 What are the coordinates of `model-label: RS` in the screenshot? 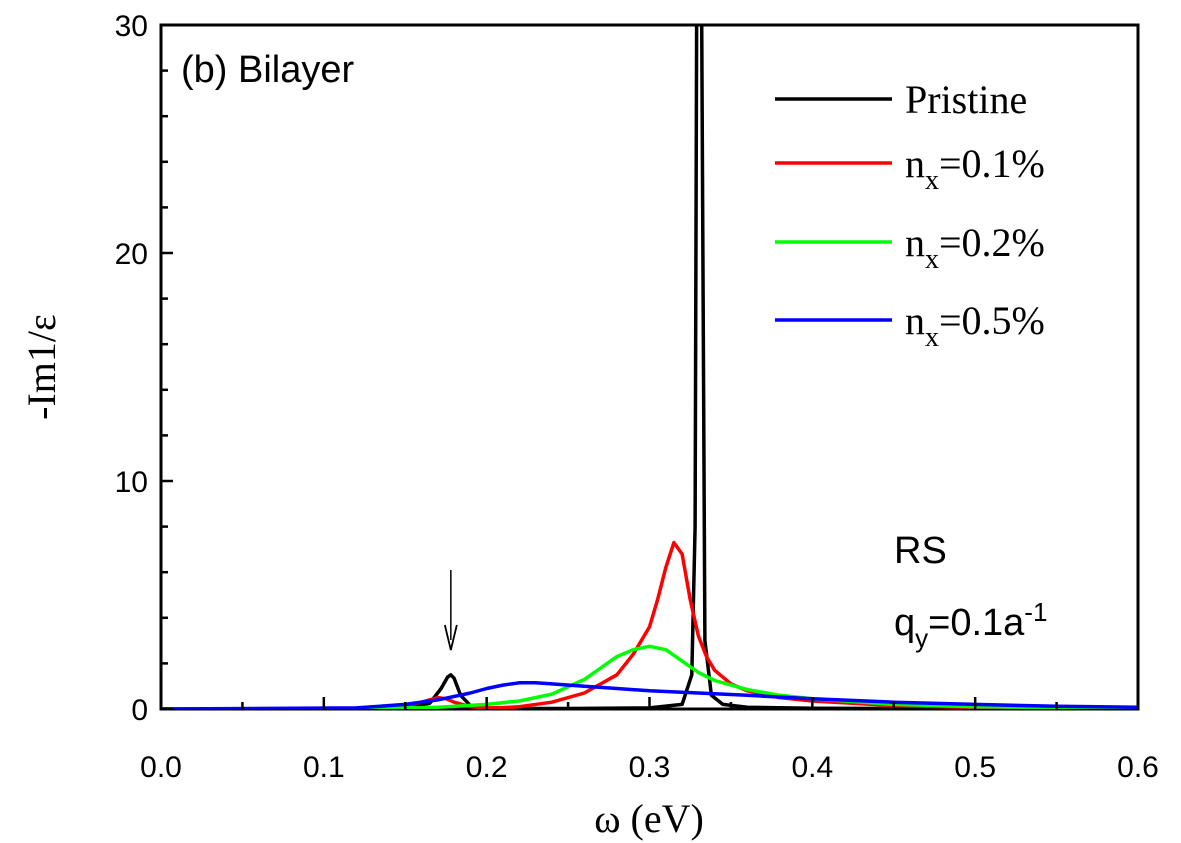 It's located at (920, 551).